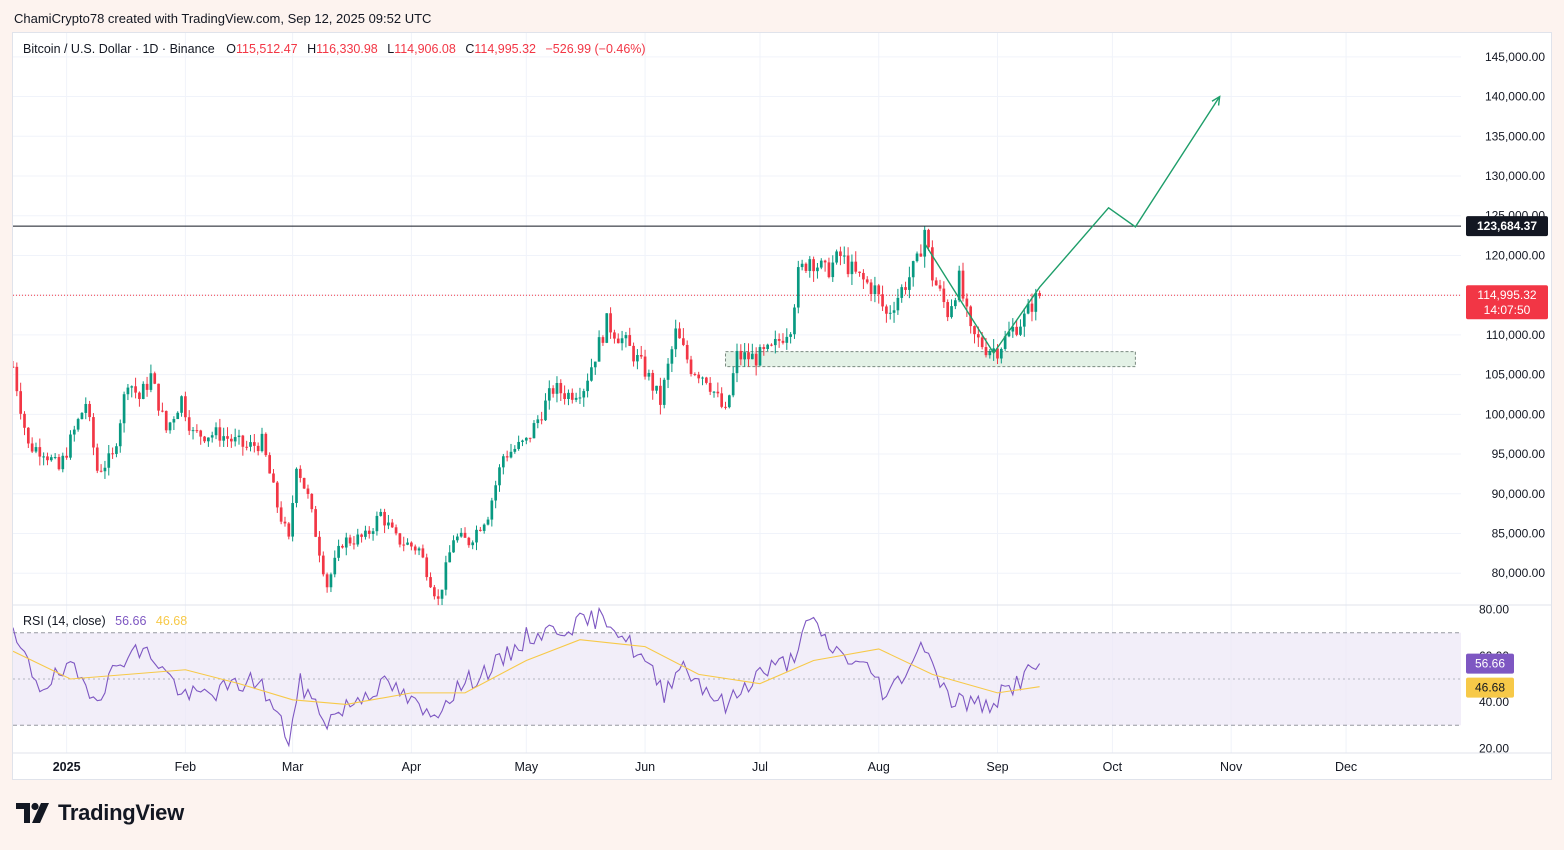 This screenshot has height=850, width=1564. Describe the element at coordinates (64, 621) in the screenshot. I see `rsi-label: RSI (14, close)` at that location.